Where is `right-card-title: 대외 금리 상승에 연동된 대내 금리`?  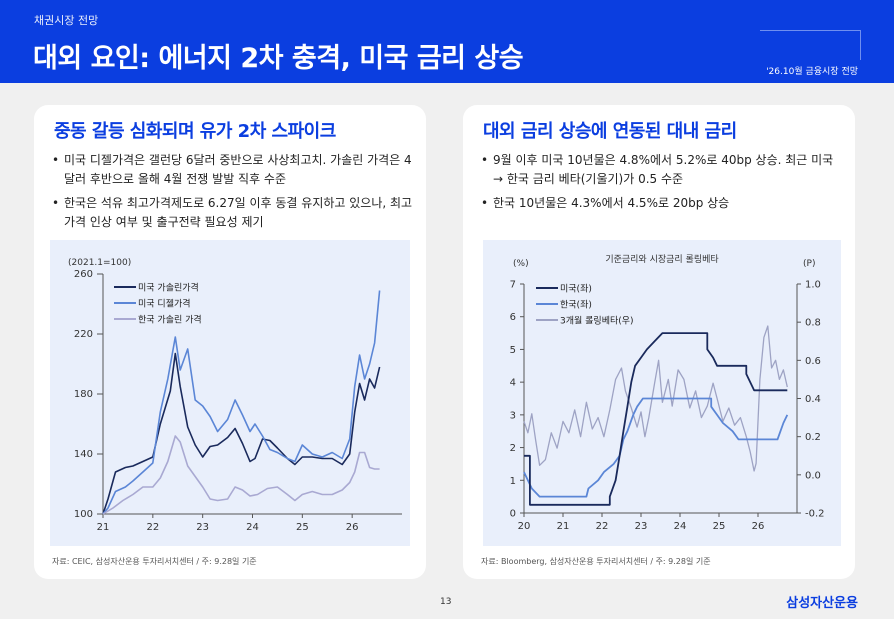 right-card-title: 대외 금리 상승에 연동된 대내 금리 is located at coordinates (610, 131).